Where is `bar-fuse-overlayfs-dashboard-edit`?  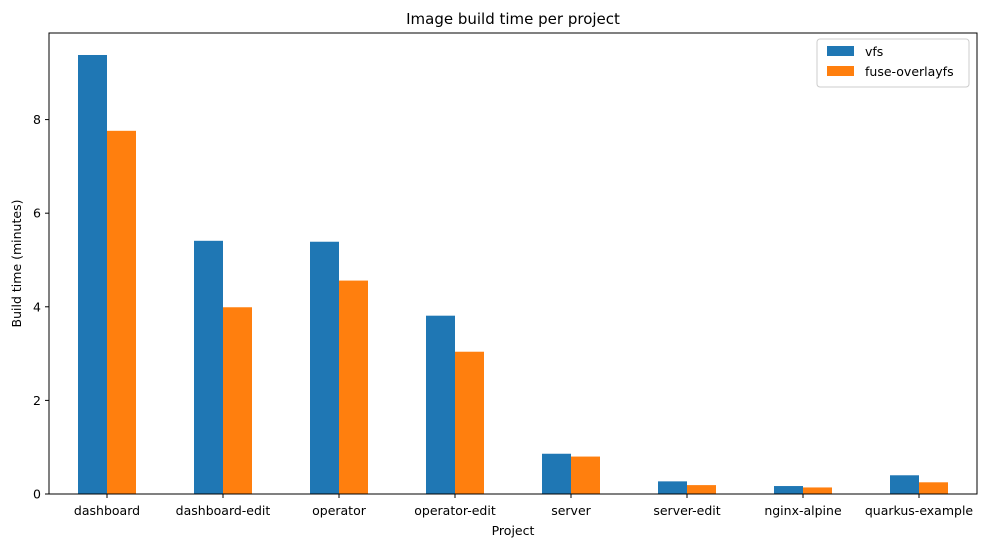 bar-fuse-overlayfs-dashboard-edit is located at coordinates (237, 400).